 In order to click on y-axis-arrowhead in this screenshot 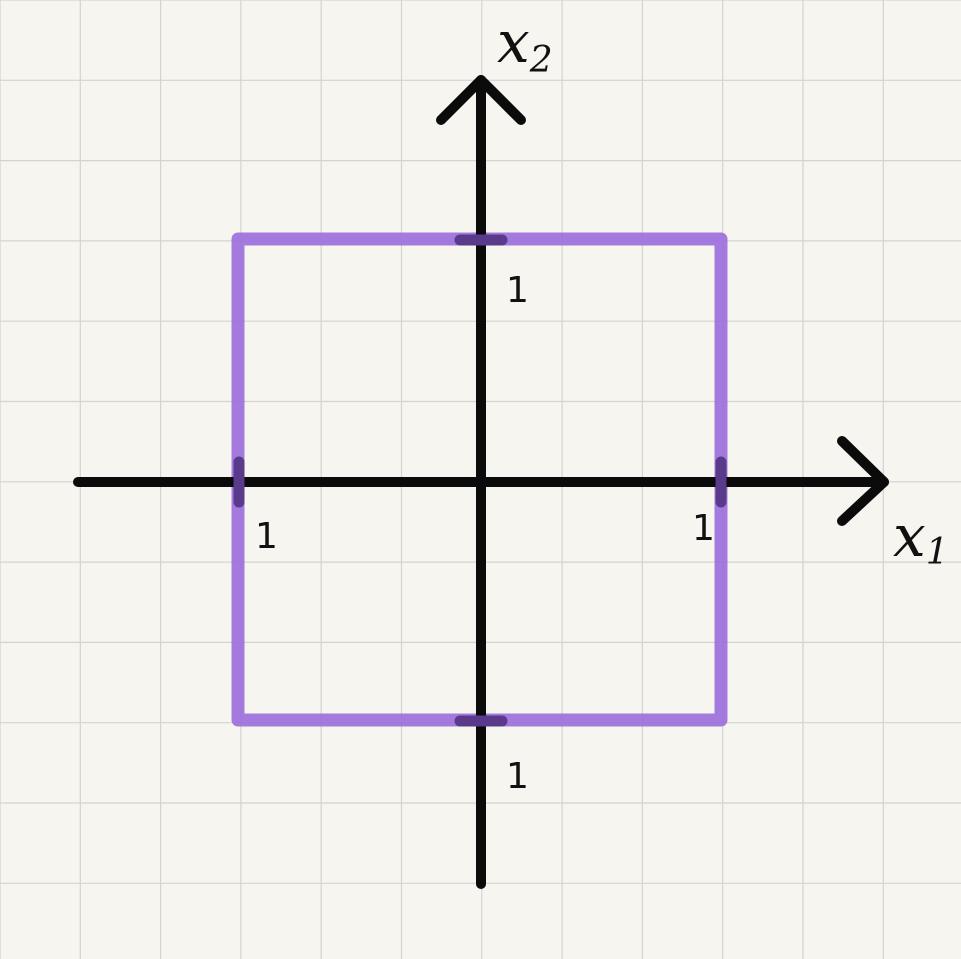, I will do `click(481, 100)`.